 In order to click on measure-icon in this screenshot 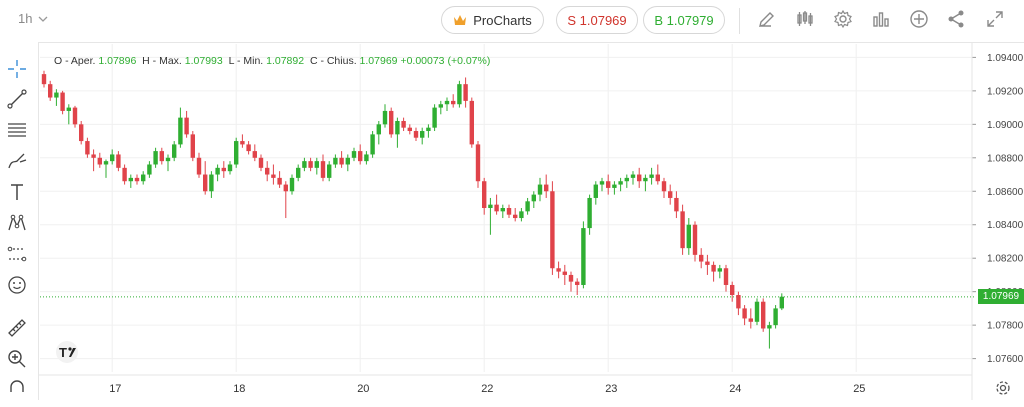, I will do `click(17, 254)`.